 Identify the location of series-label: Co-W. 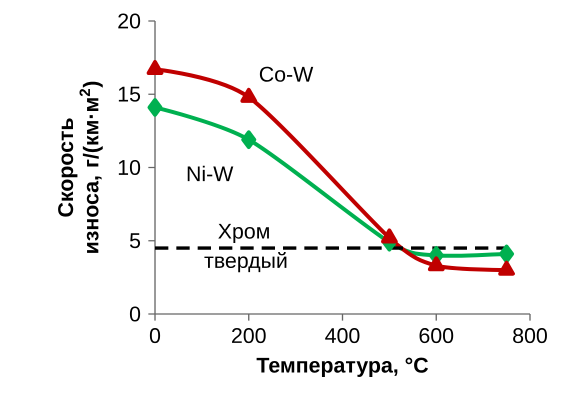
(287, 74).